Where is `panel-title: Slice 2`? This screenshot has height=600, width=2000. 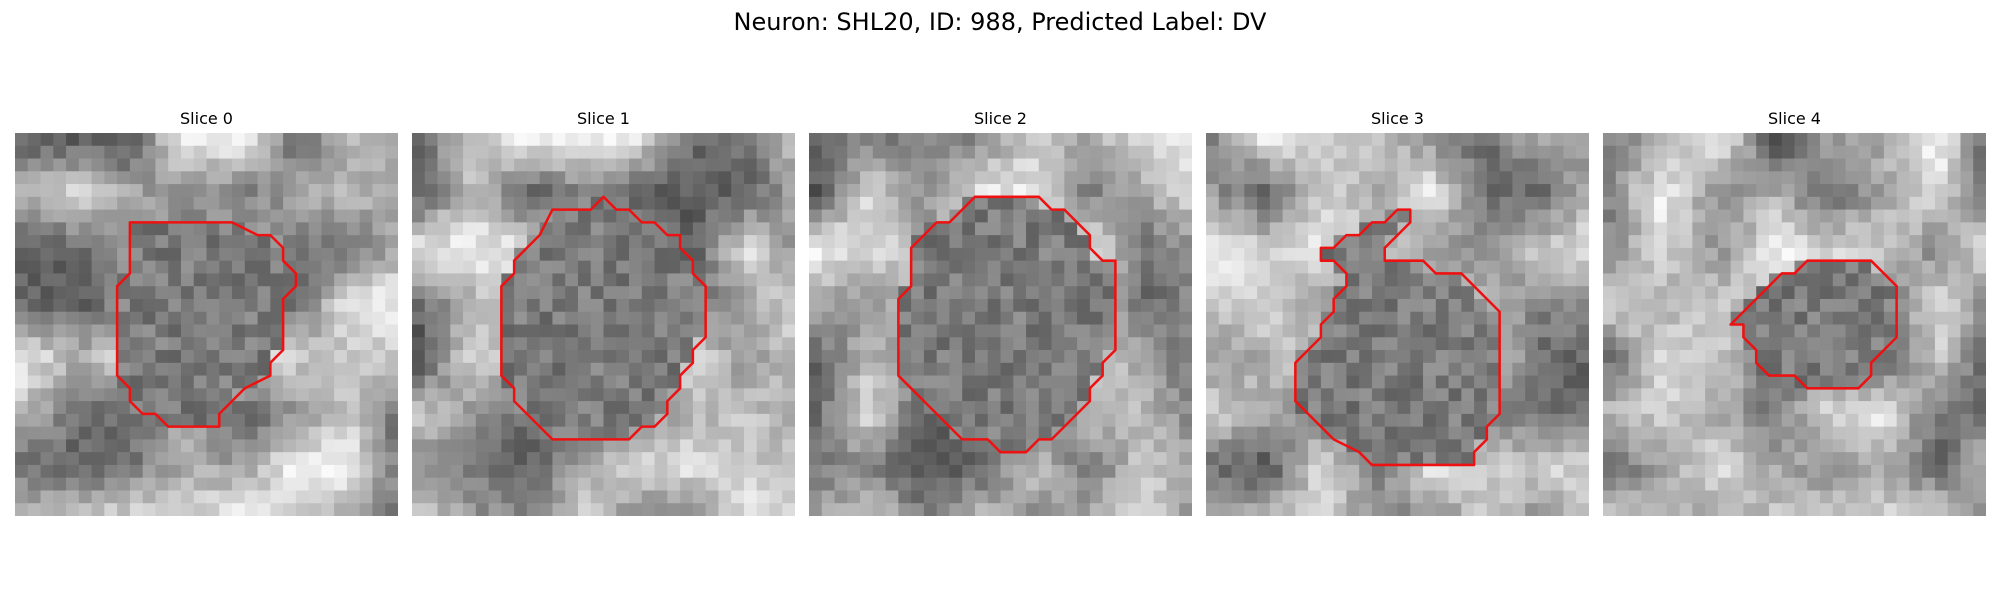
panel-title: Slice 2 is located at coordinates (1000, 118).